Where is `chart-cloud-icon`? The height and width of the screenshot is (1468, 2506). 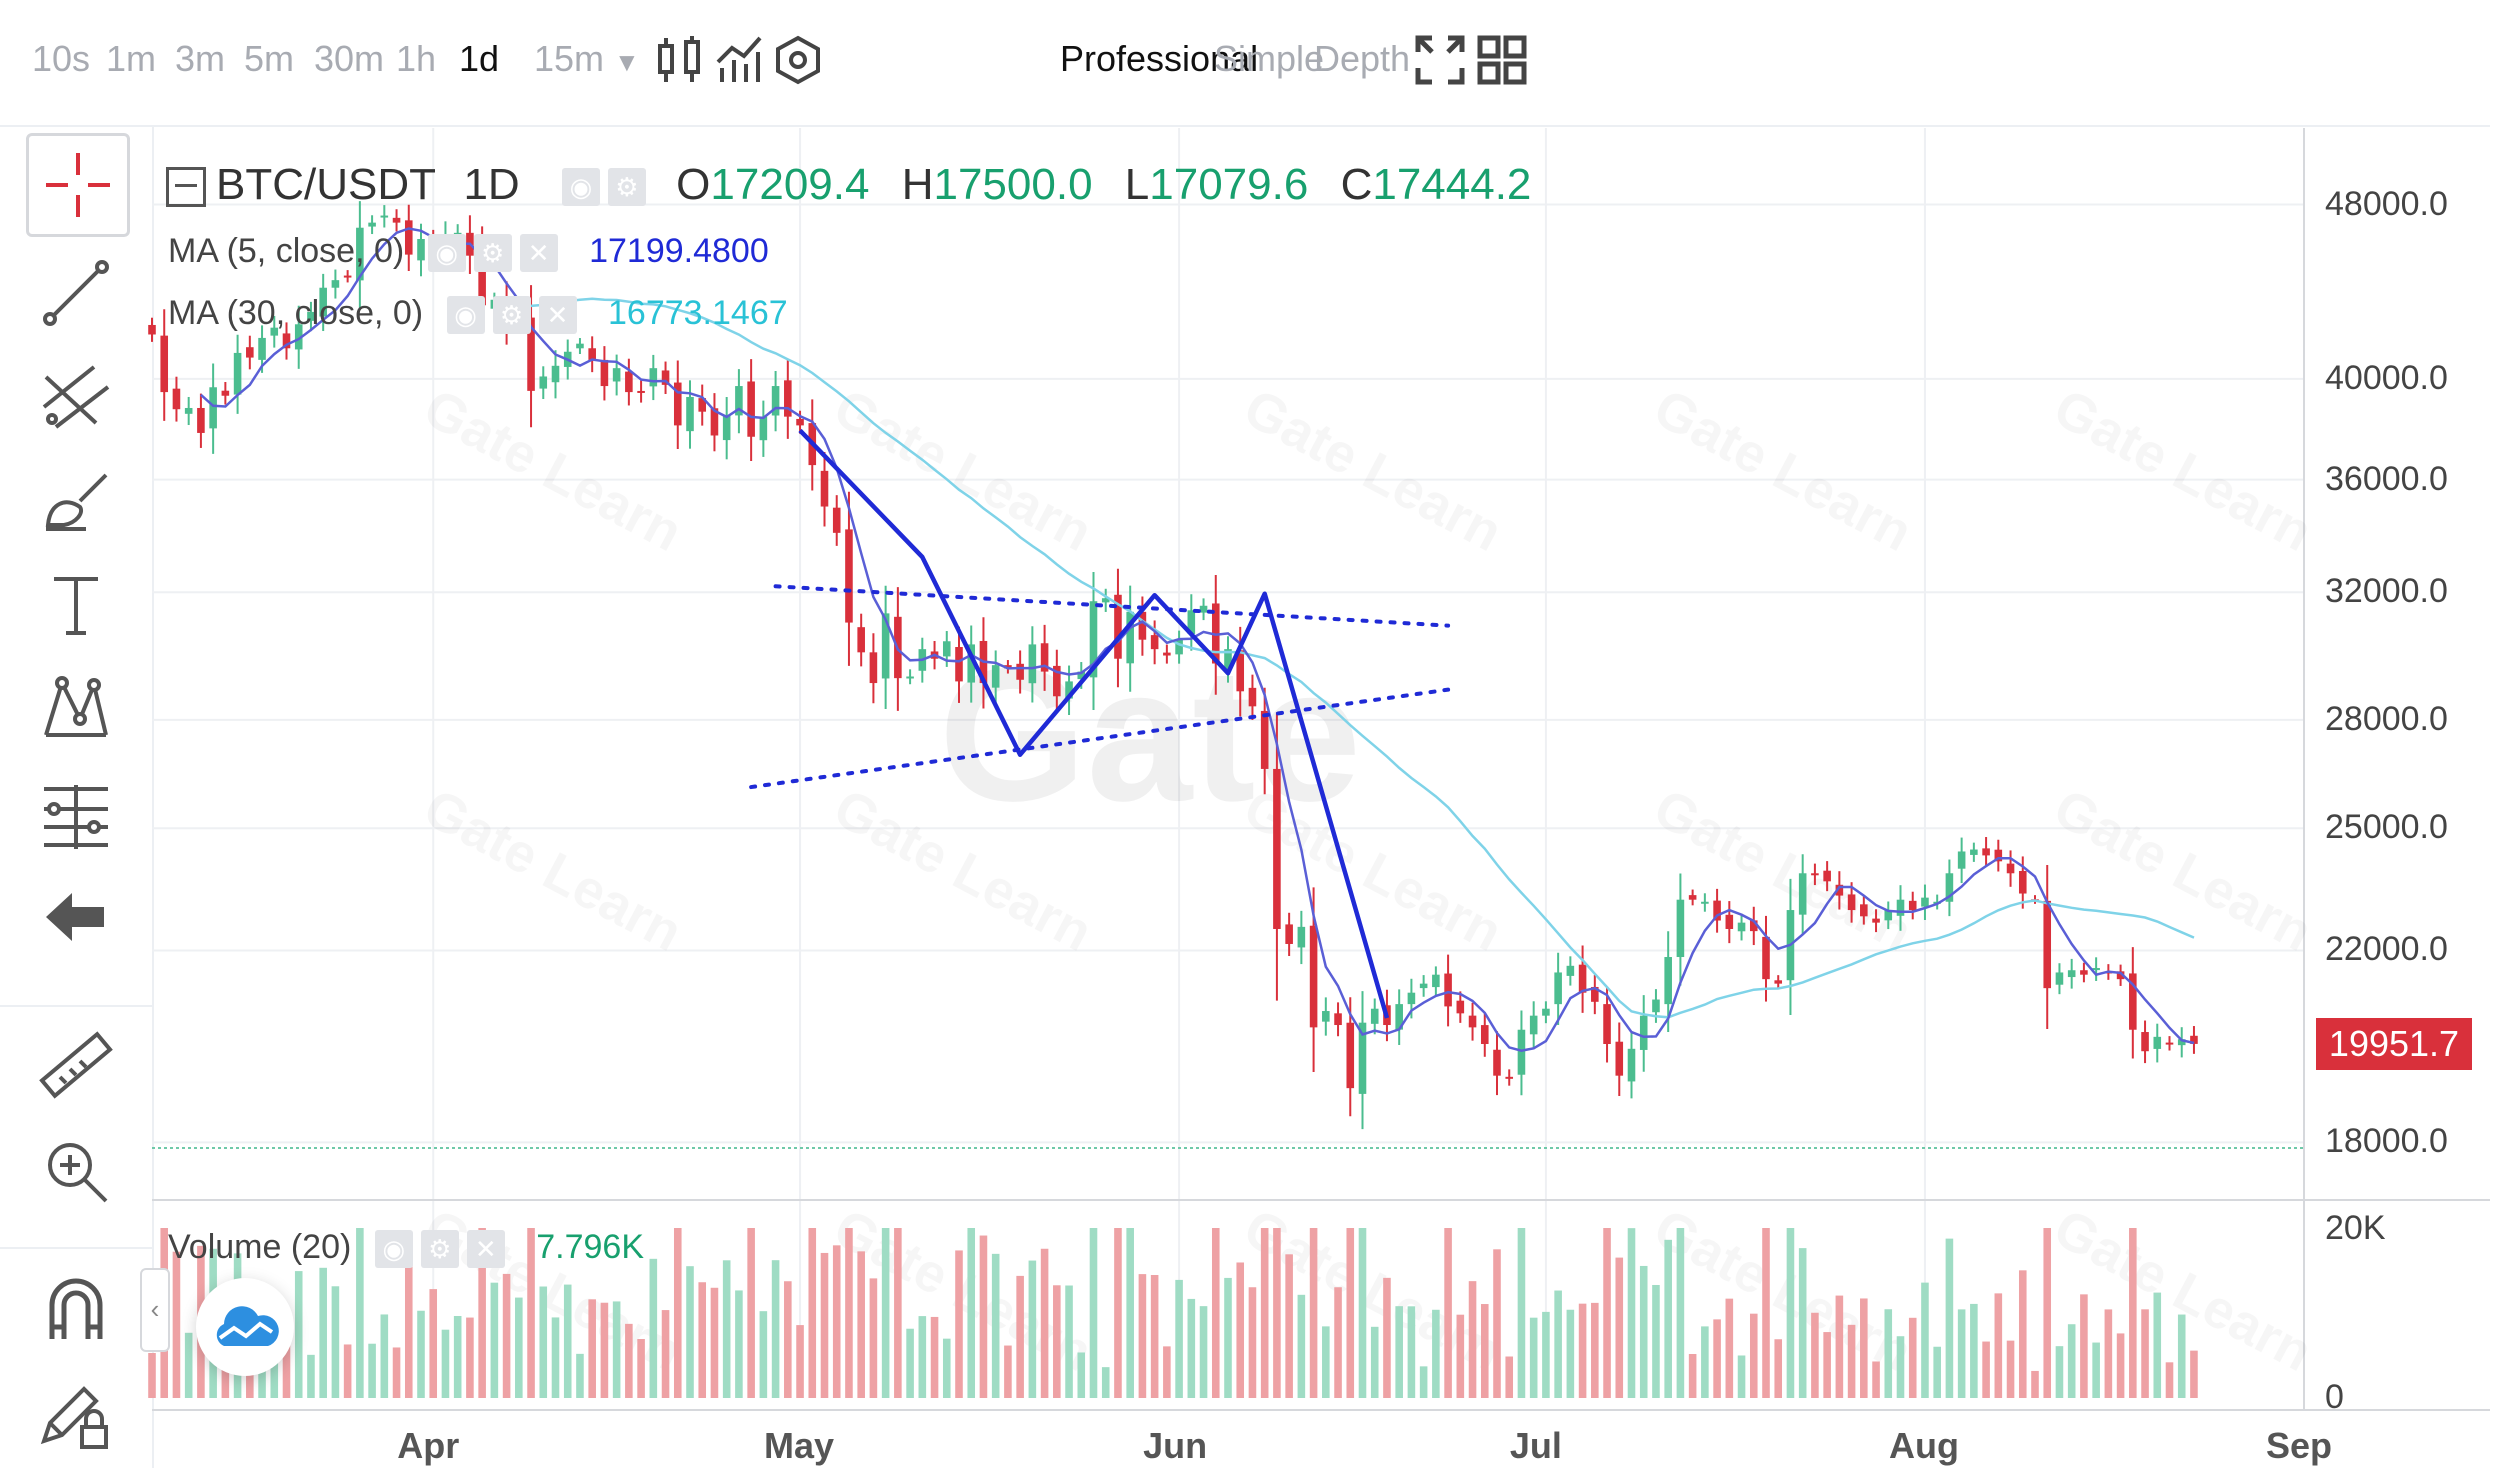 chart-cloud-icon is located at coordinates (245, 1327).